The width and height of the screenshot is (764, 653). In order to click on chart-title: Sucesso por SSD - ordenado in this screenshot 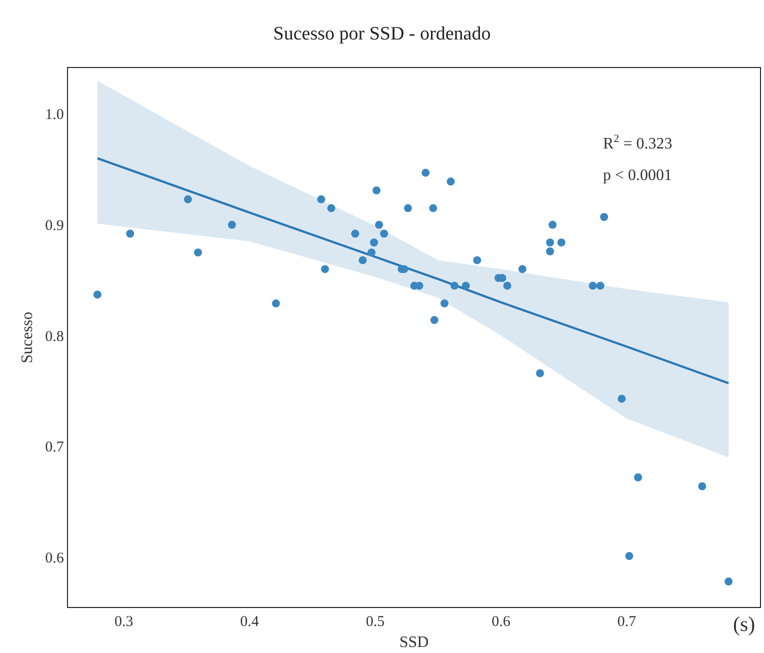, I will do `click(382, 33)`.